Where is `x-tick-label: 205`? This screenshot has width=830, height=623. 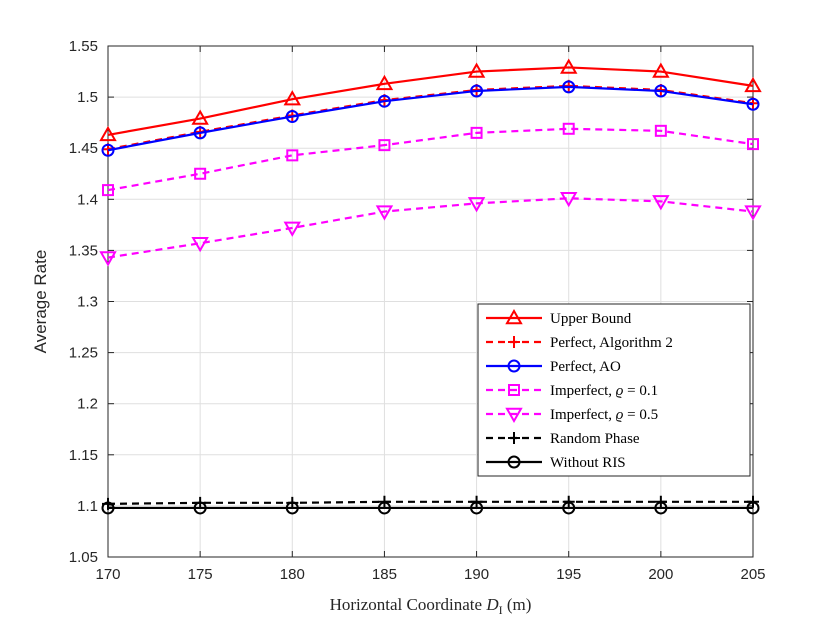 x-tick-label: 205 is located at coordinates (752, 574).